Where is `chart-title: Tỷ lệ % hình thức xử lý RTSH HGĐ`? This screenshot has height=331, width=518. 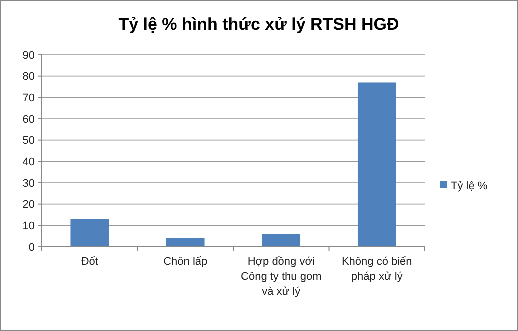
chart-title: Tỷ lệ % hình thức xử lý RTSH HGĐ is located at coordinates (259, 24).